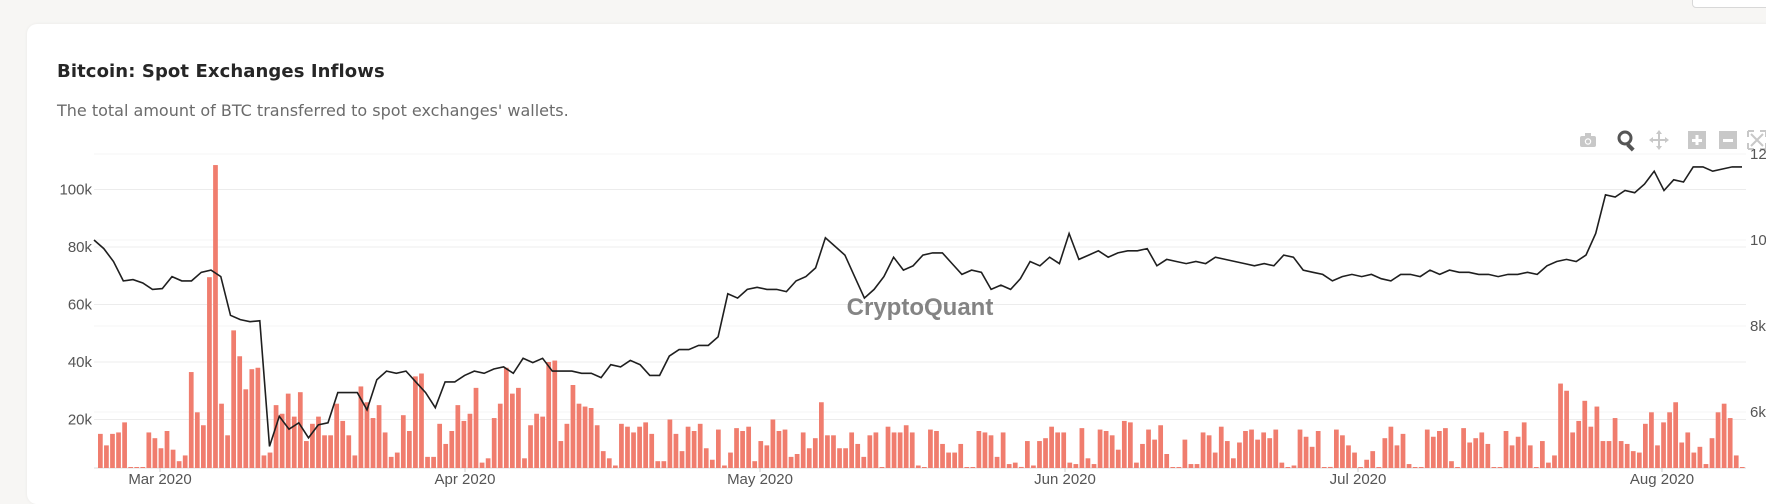  I want to click on top-right-control, so click(1729, 4).